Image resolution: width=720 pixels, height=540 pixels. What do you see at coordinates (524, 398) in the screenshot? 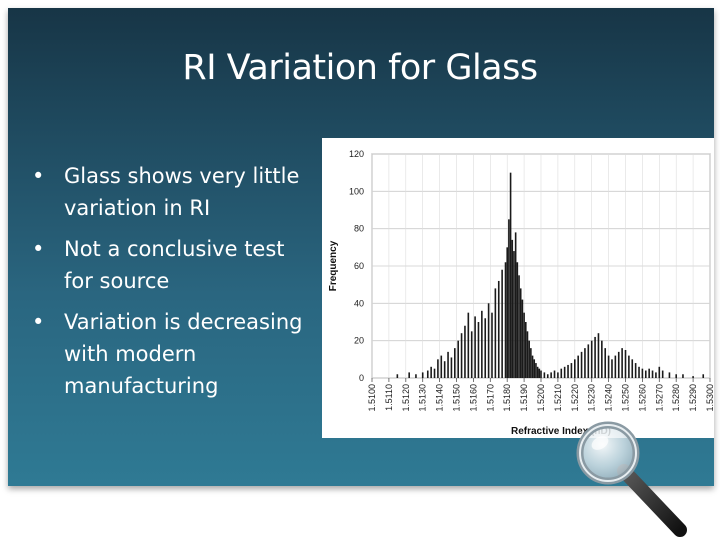
I see `x-tick-label: 1.5190` at bounding box center [524, 398].